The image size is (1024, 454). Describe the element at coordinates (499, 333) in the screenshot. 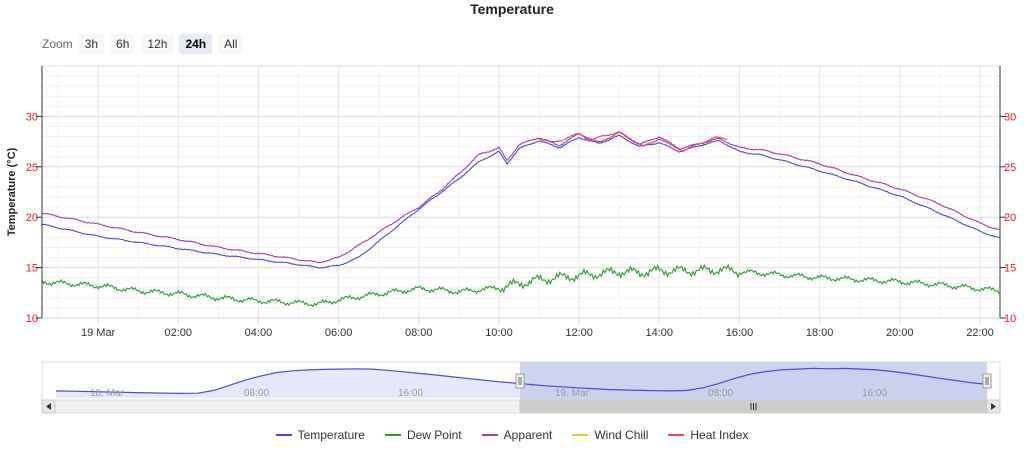

I see `x-tick-label: 10:00` at that location.